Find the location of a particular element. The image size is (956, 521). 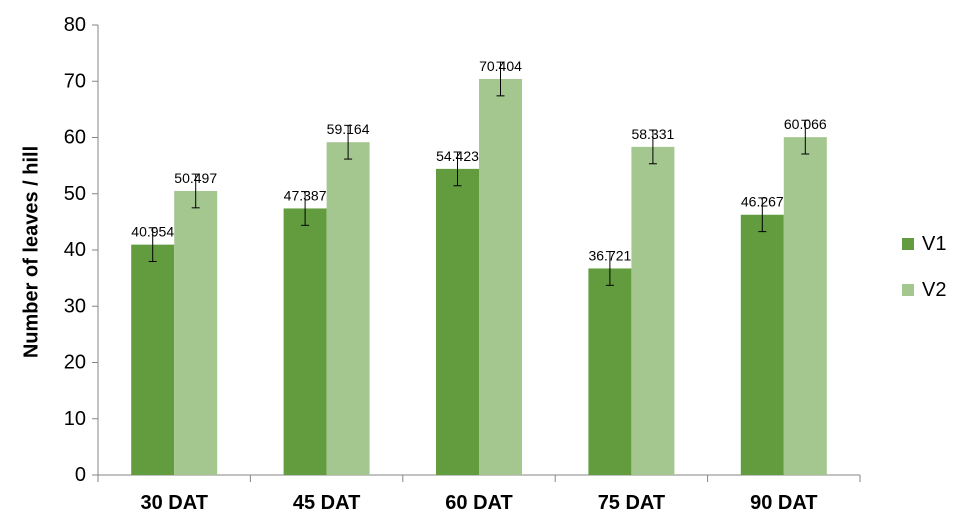

data-label: 46.267 is located at coordinates (762, 202).